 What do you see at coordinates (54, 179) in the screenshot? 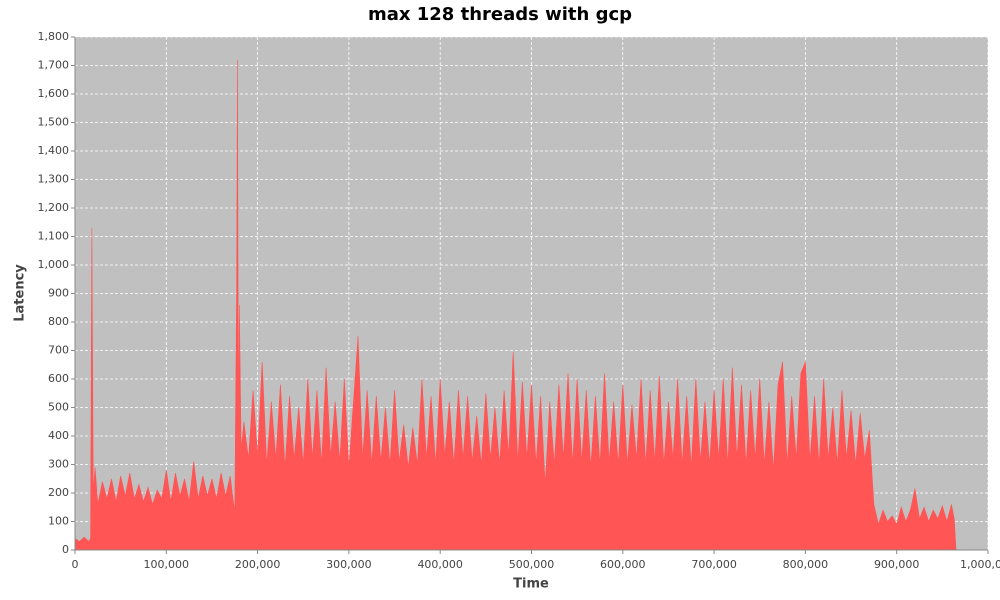
I see `y-tick-label: 1,300` at bounding box center [54, 179].